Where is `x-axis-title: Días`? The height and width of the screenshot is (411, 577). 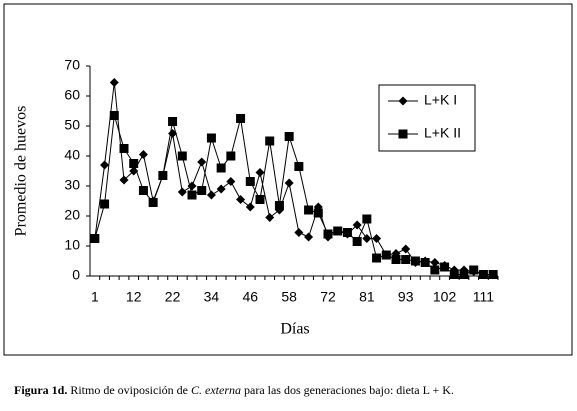
x-axis-title: Días is located at coordinates (294, 329).